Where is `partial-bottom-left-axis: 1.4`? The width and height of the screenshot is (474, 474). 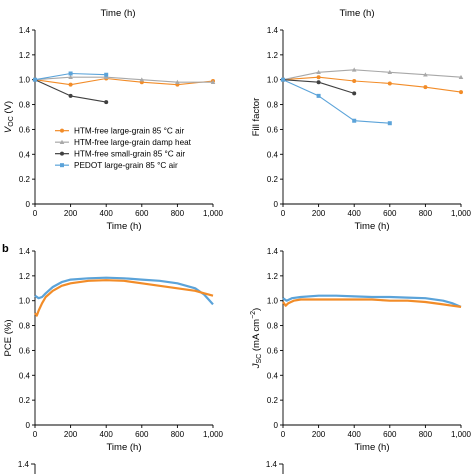 partial-bottom-left-axis: 1.4 is located at coordinates (27, 467).